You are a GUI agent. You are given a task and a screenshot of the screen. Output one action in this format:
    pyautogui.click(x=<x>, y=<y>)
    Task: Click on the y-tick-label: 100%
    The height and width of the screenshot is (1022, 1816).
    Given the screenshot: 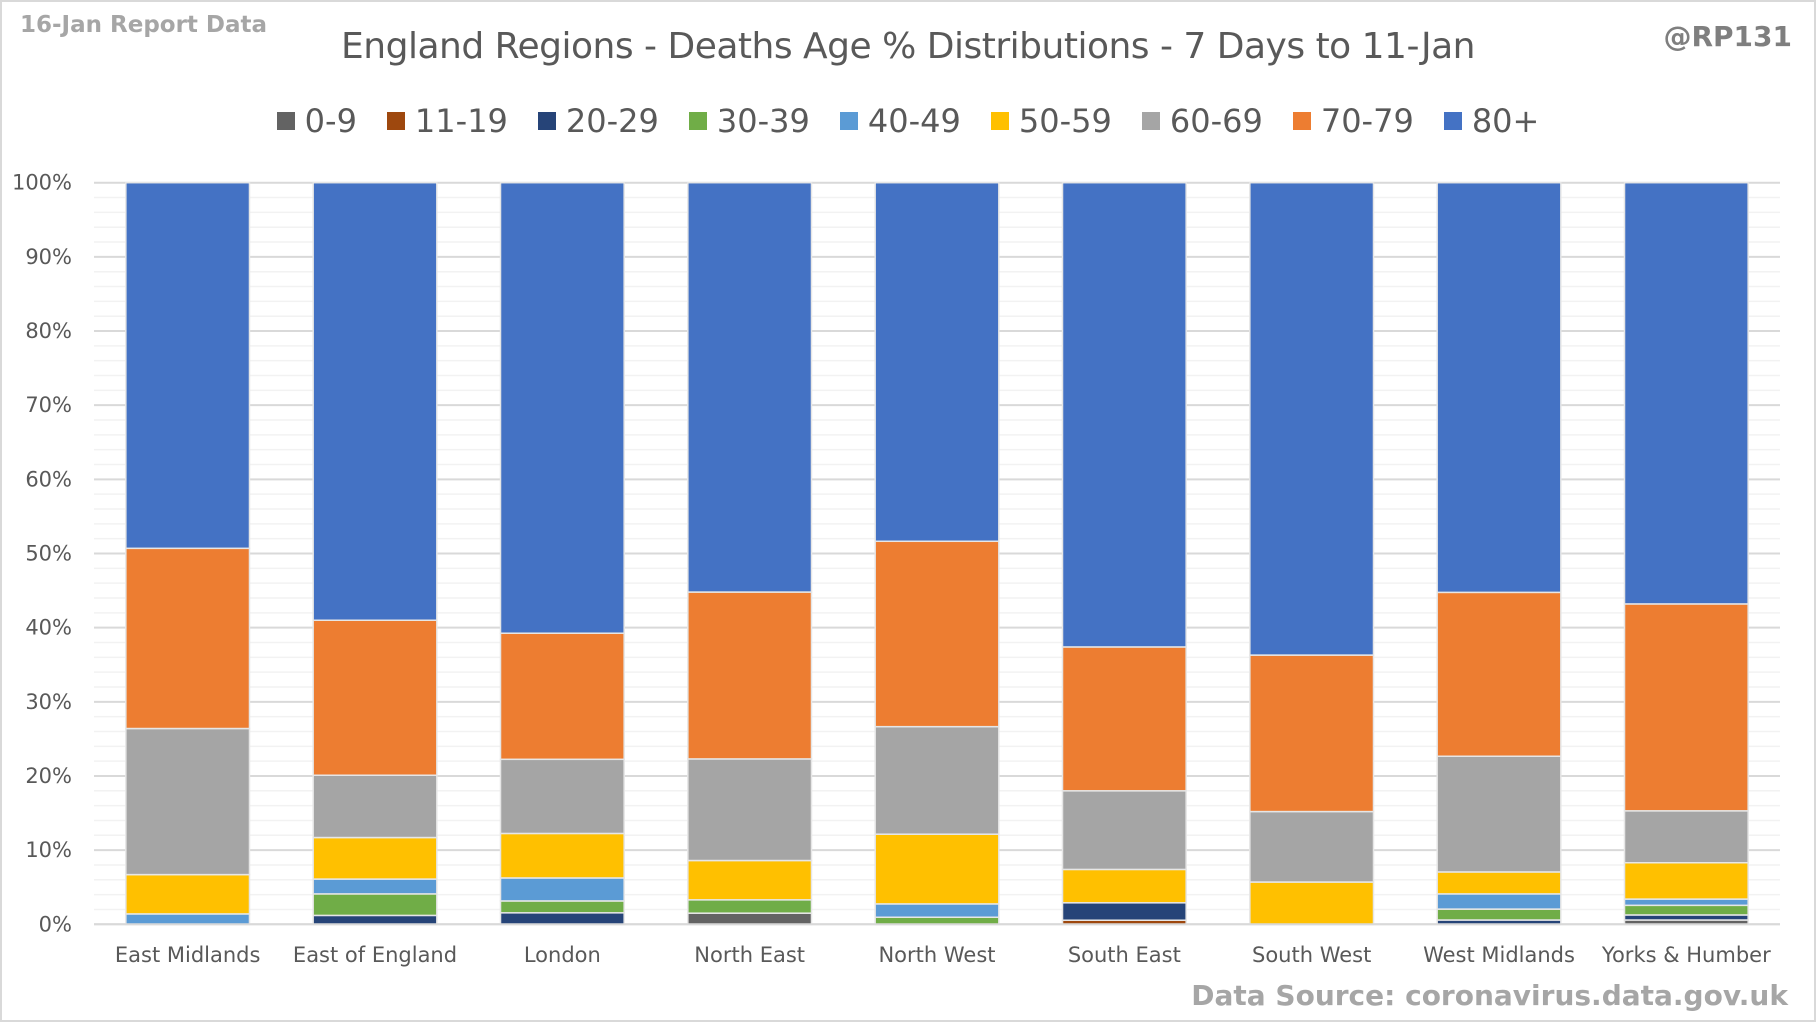 What is the action you would take?
    pyautogui.click(x=42, y=183)
    